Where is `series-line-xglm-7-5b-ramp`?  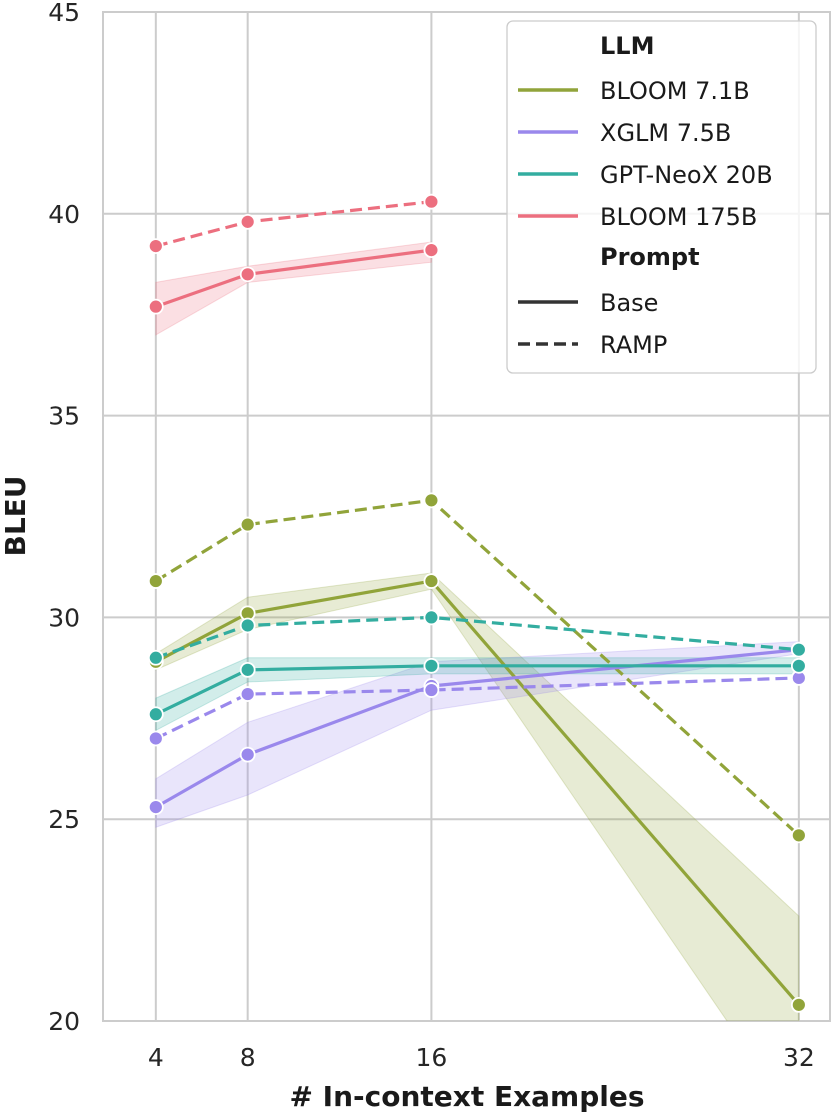 series-line-xglm-7-5b-ramp is located at coordinates (477, 708).